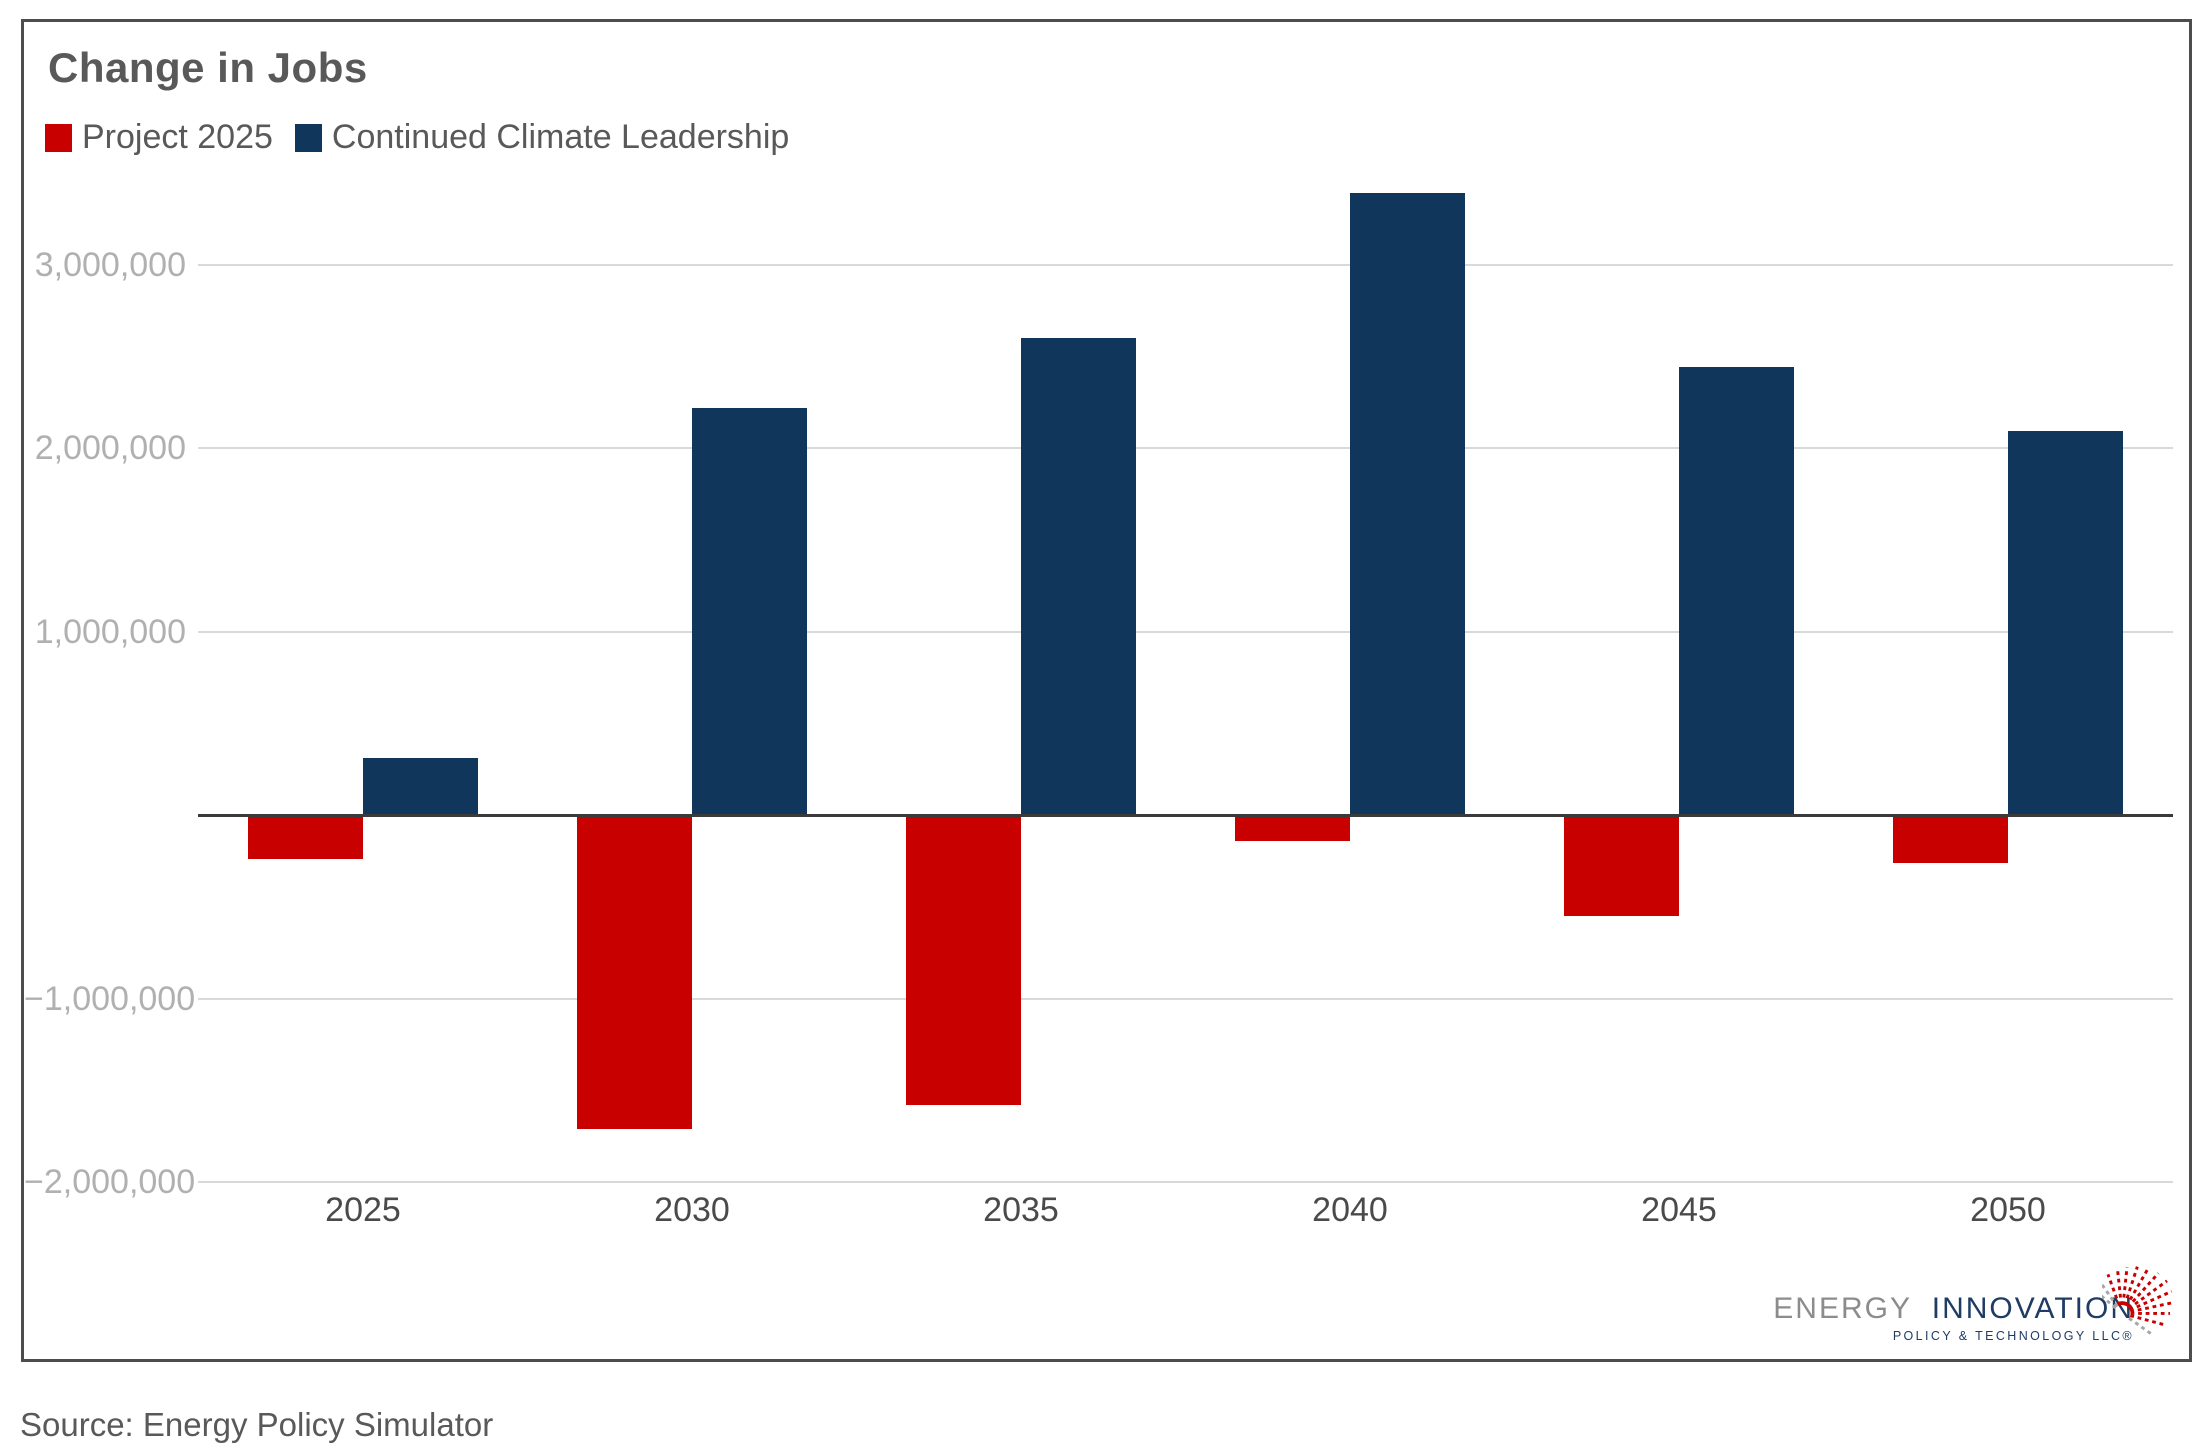  Describe the element at coordinates (1842, 1308) in the screenshot. I see `logo-energy-text: ENERGY` at that location.